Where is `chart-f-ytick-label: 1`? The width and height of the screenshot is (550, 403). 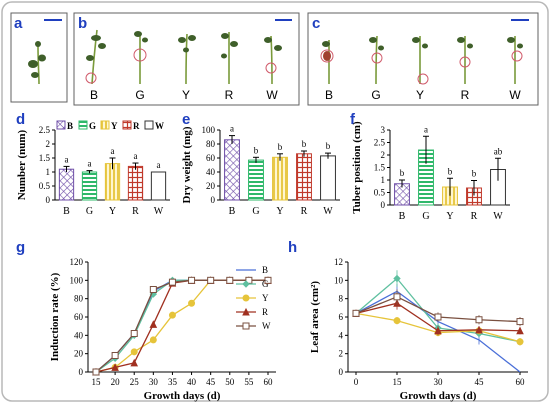 chart-f-ytick-label: 1 is located at coordinates (383, 180).